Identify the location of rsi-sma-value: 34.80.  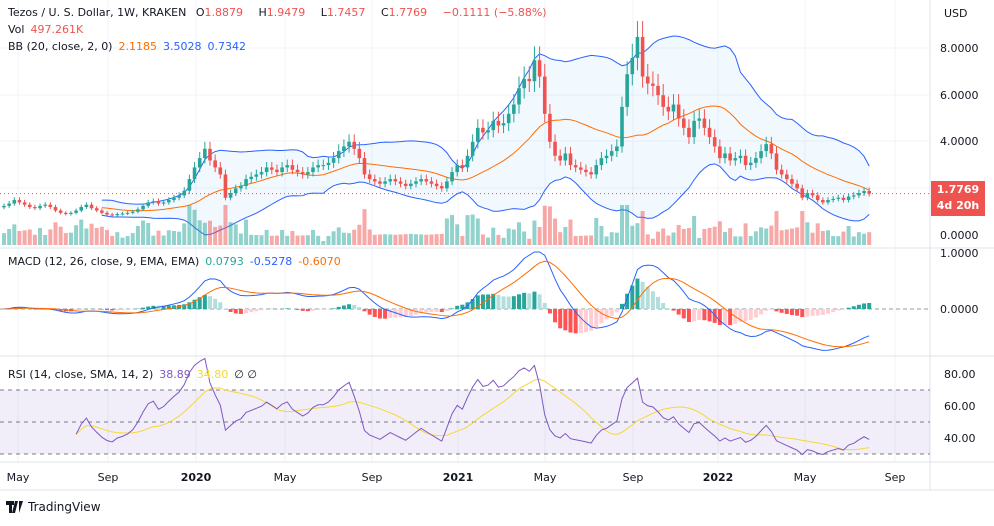
(212, 374).